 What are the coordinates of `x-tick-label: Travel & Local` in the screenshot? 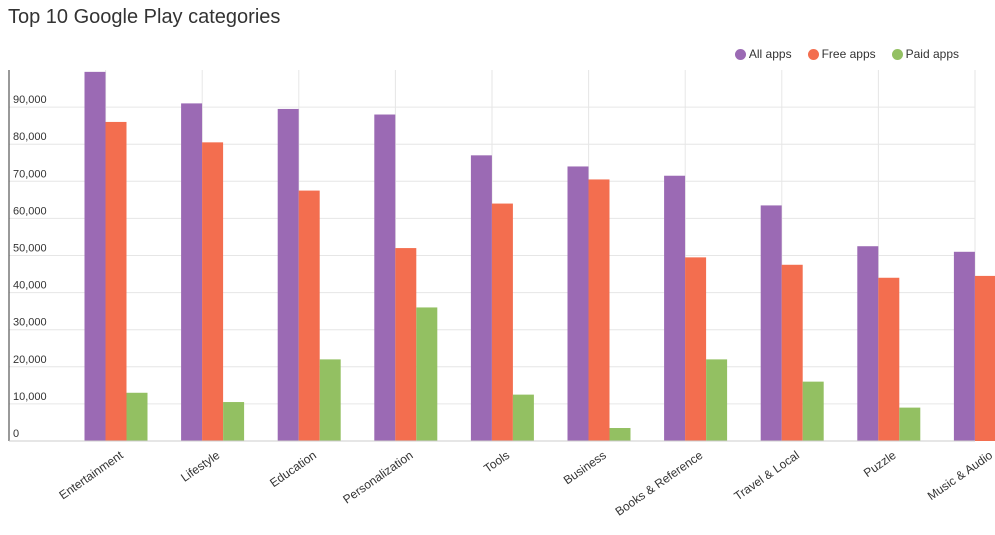 It's located at (766, 475).